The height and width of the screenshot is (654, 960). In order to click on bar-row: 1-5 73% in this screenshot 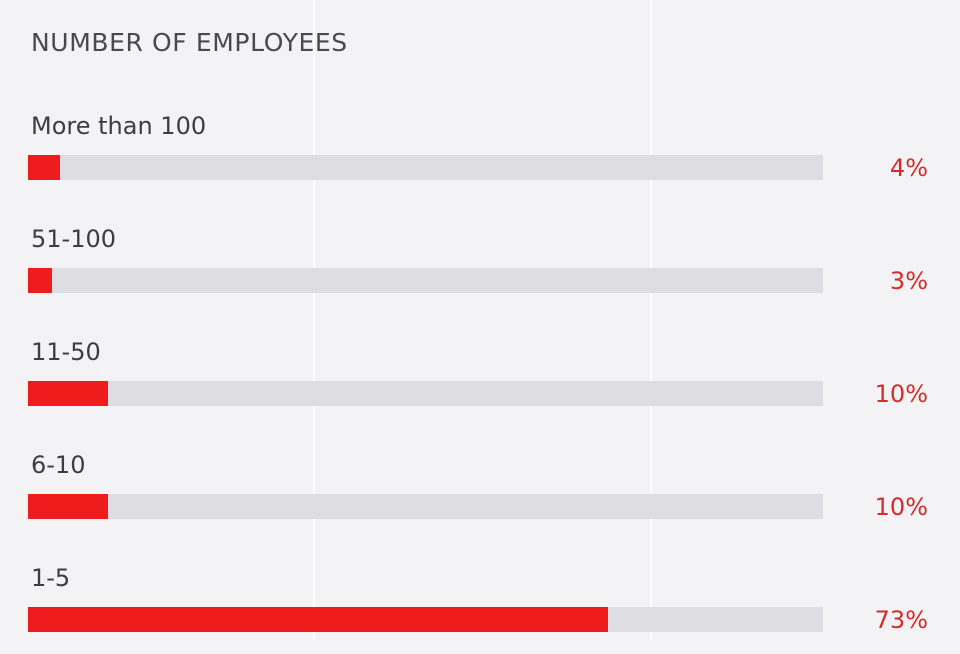, I will do `click(480, 609)`.